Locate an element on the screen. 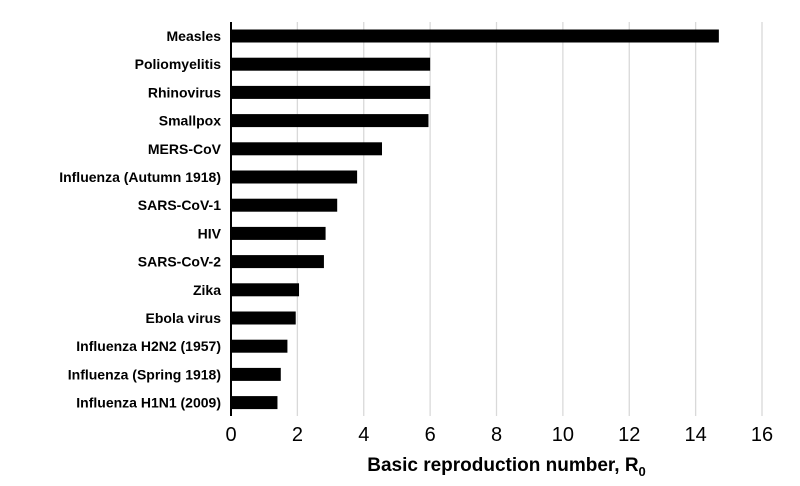 The height and width of the screenshot is (486, 800). bar-influenza-spring-1918 is located at coordinates (256, 374).